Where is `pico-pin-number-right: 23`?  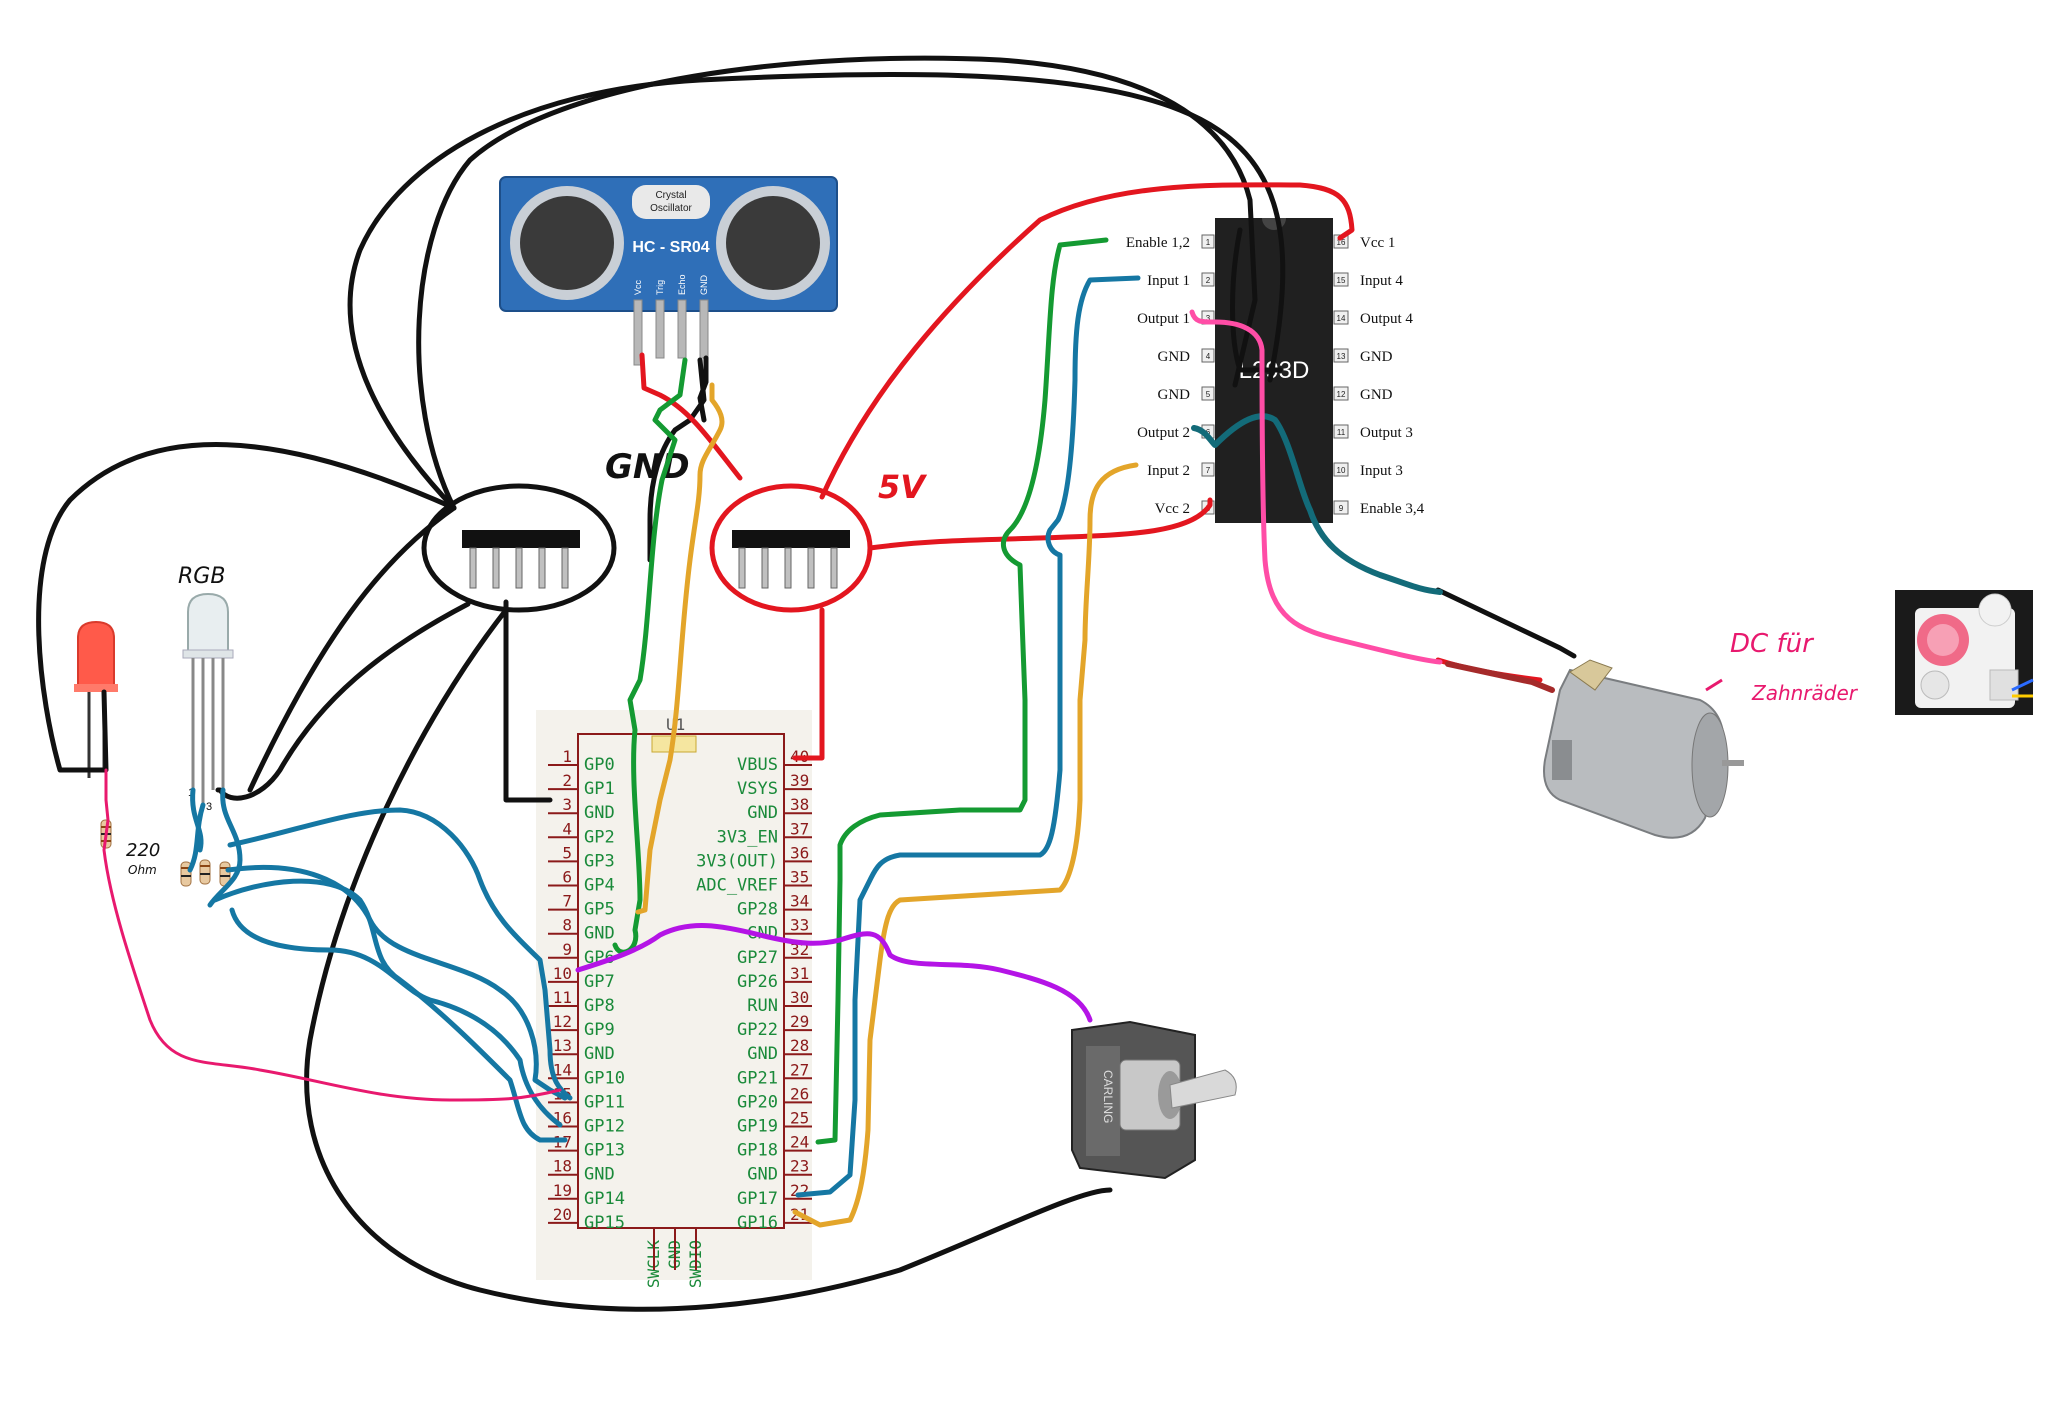
pico-pin-number-right: 23 is located at coordinates (799, 1166).